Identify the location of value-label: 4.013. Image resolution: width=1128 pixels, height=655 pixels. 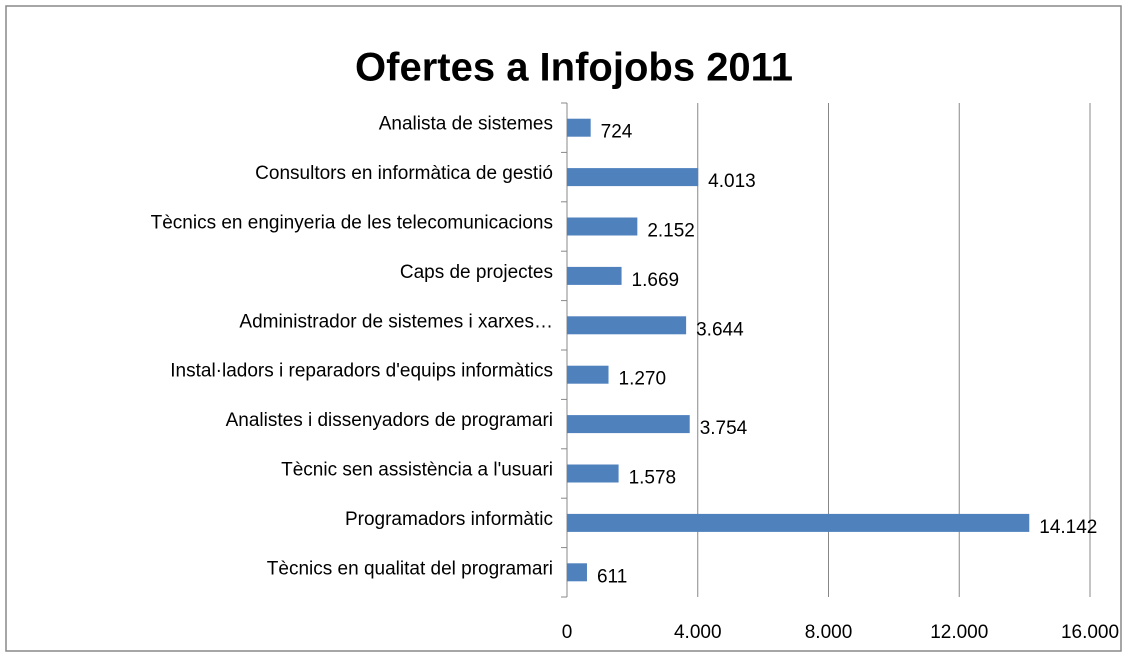
(732, 181).